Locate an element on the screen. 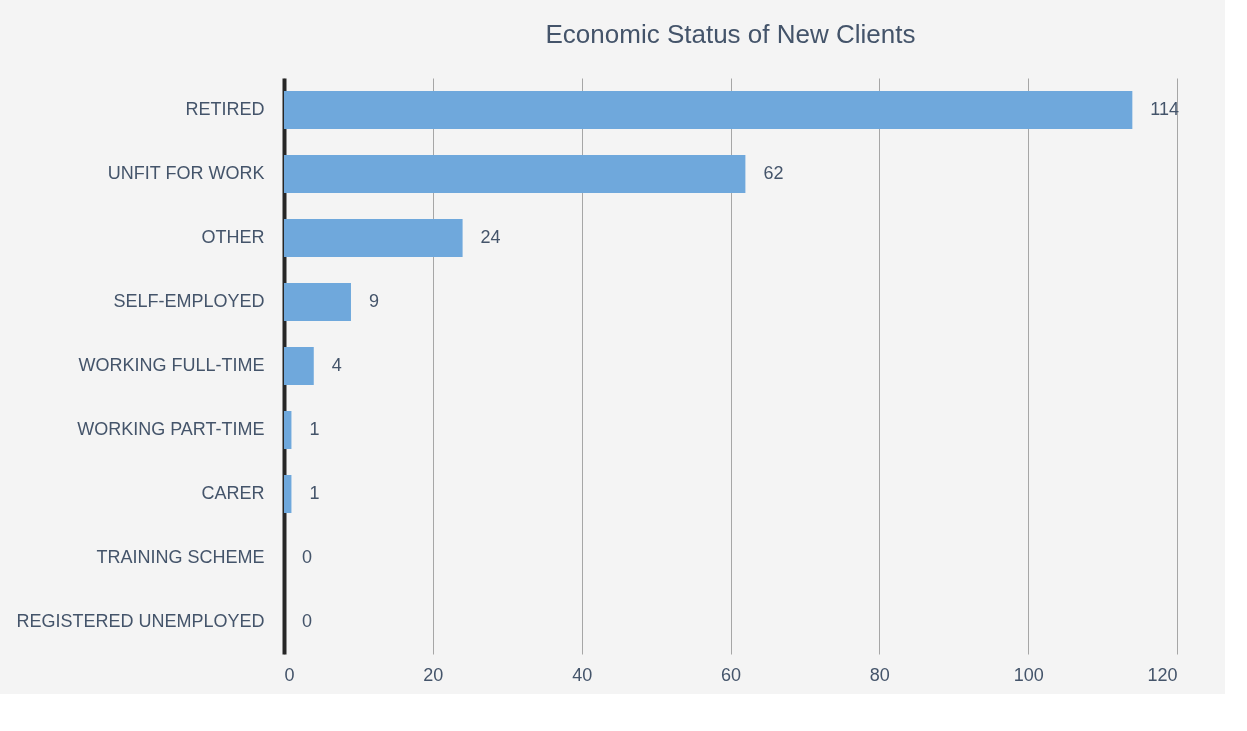 The height and width of the screenshot is (731, 1247). y-tick-label: RETIRED is located at coordinates (225, 109).